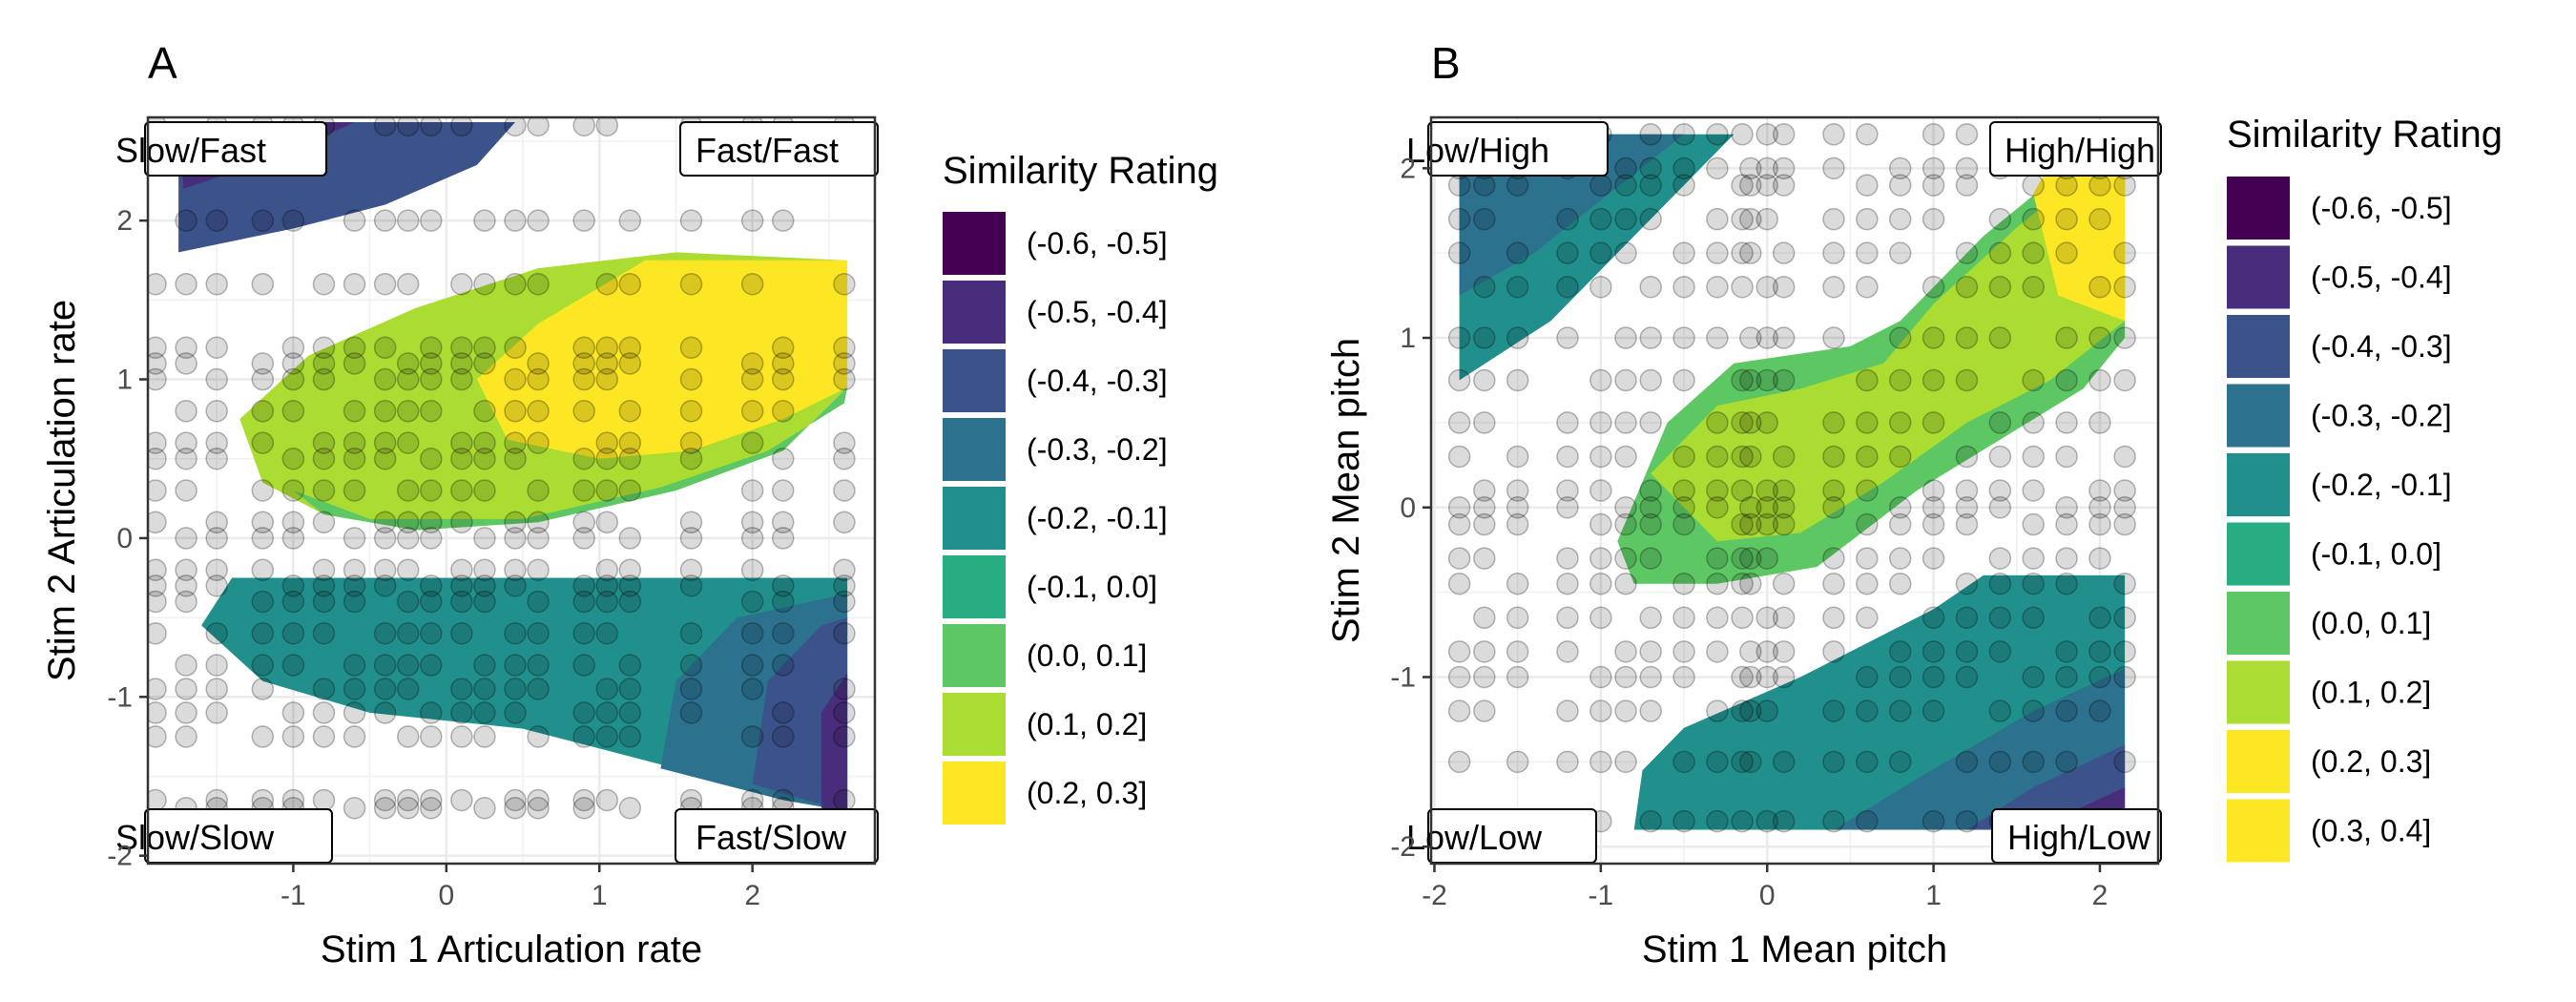  What do you see at coordinates (190, 150) in the screenshot?
I see `corner-label-top-left: Slow/Fast` at bounding box center [190, 150].